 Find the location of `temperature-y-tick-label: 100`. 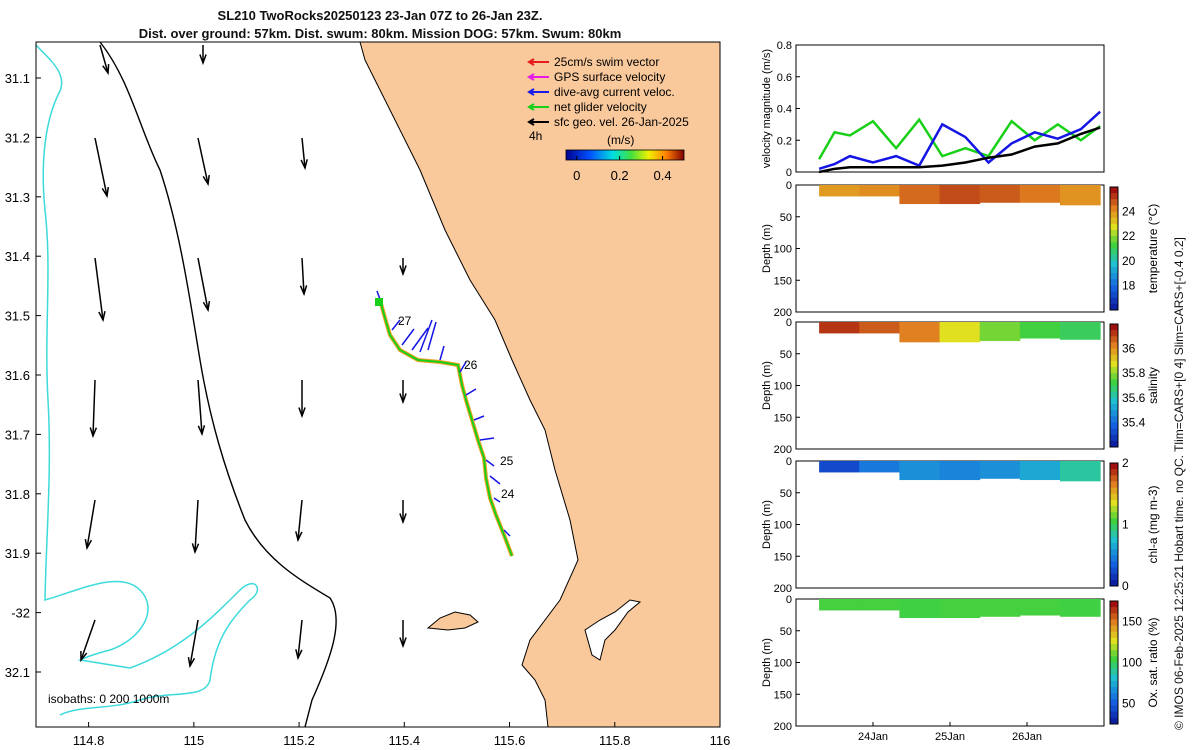

temperature-y-tick-label: 100 is located at coordinates (783, 250).